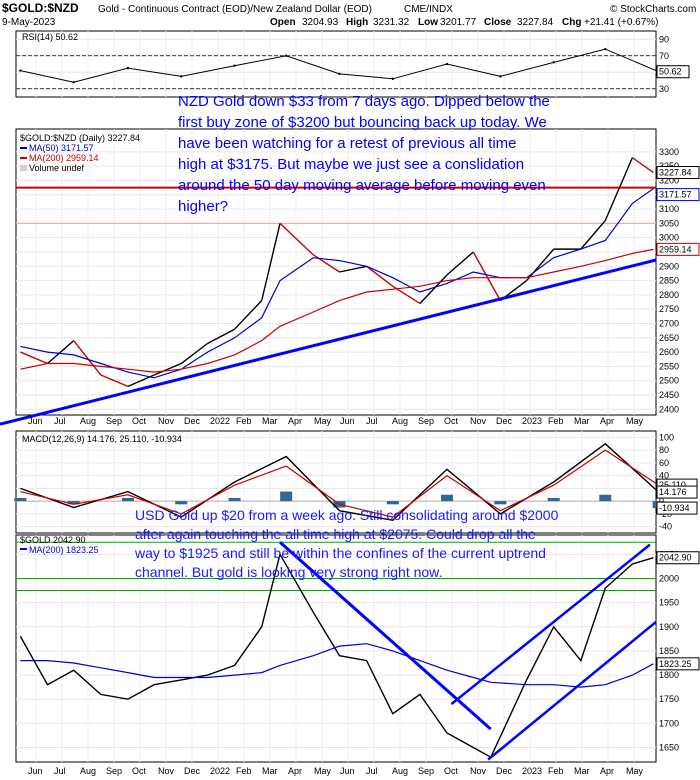 This screenshot has width=700, height=780. Describe the element at coordinates (670, 72) in the screenshot. I see `rsi-last-value: 50.62` at that location.